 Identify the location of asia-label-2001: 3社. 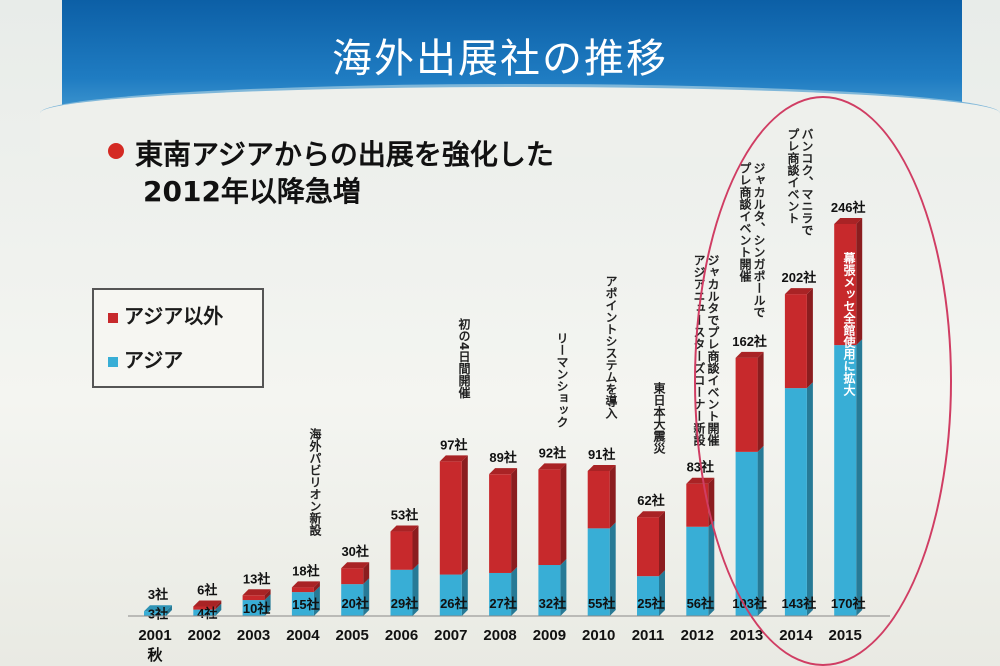
(158, 614).